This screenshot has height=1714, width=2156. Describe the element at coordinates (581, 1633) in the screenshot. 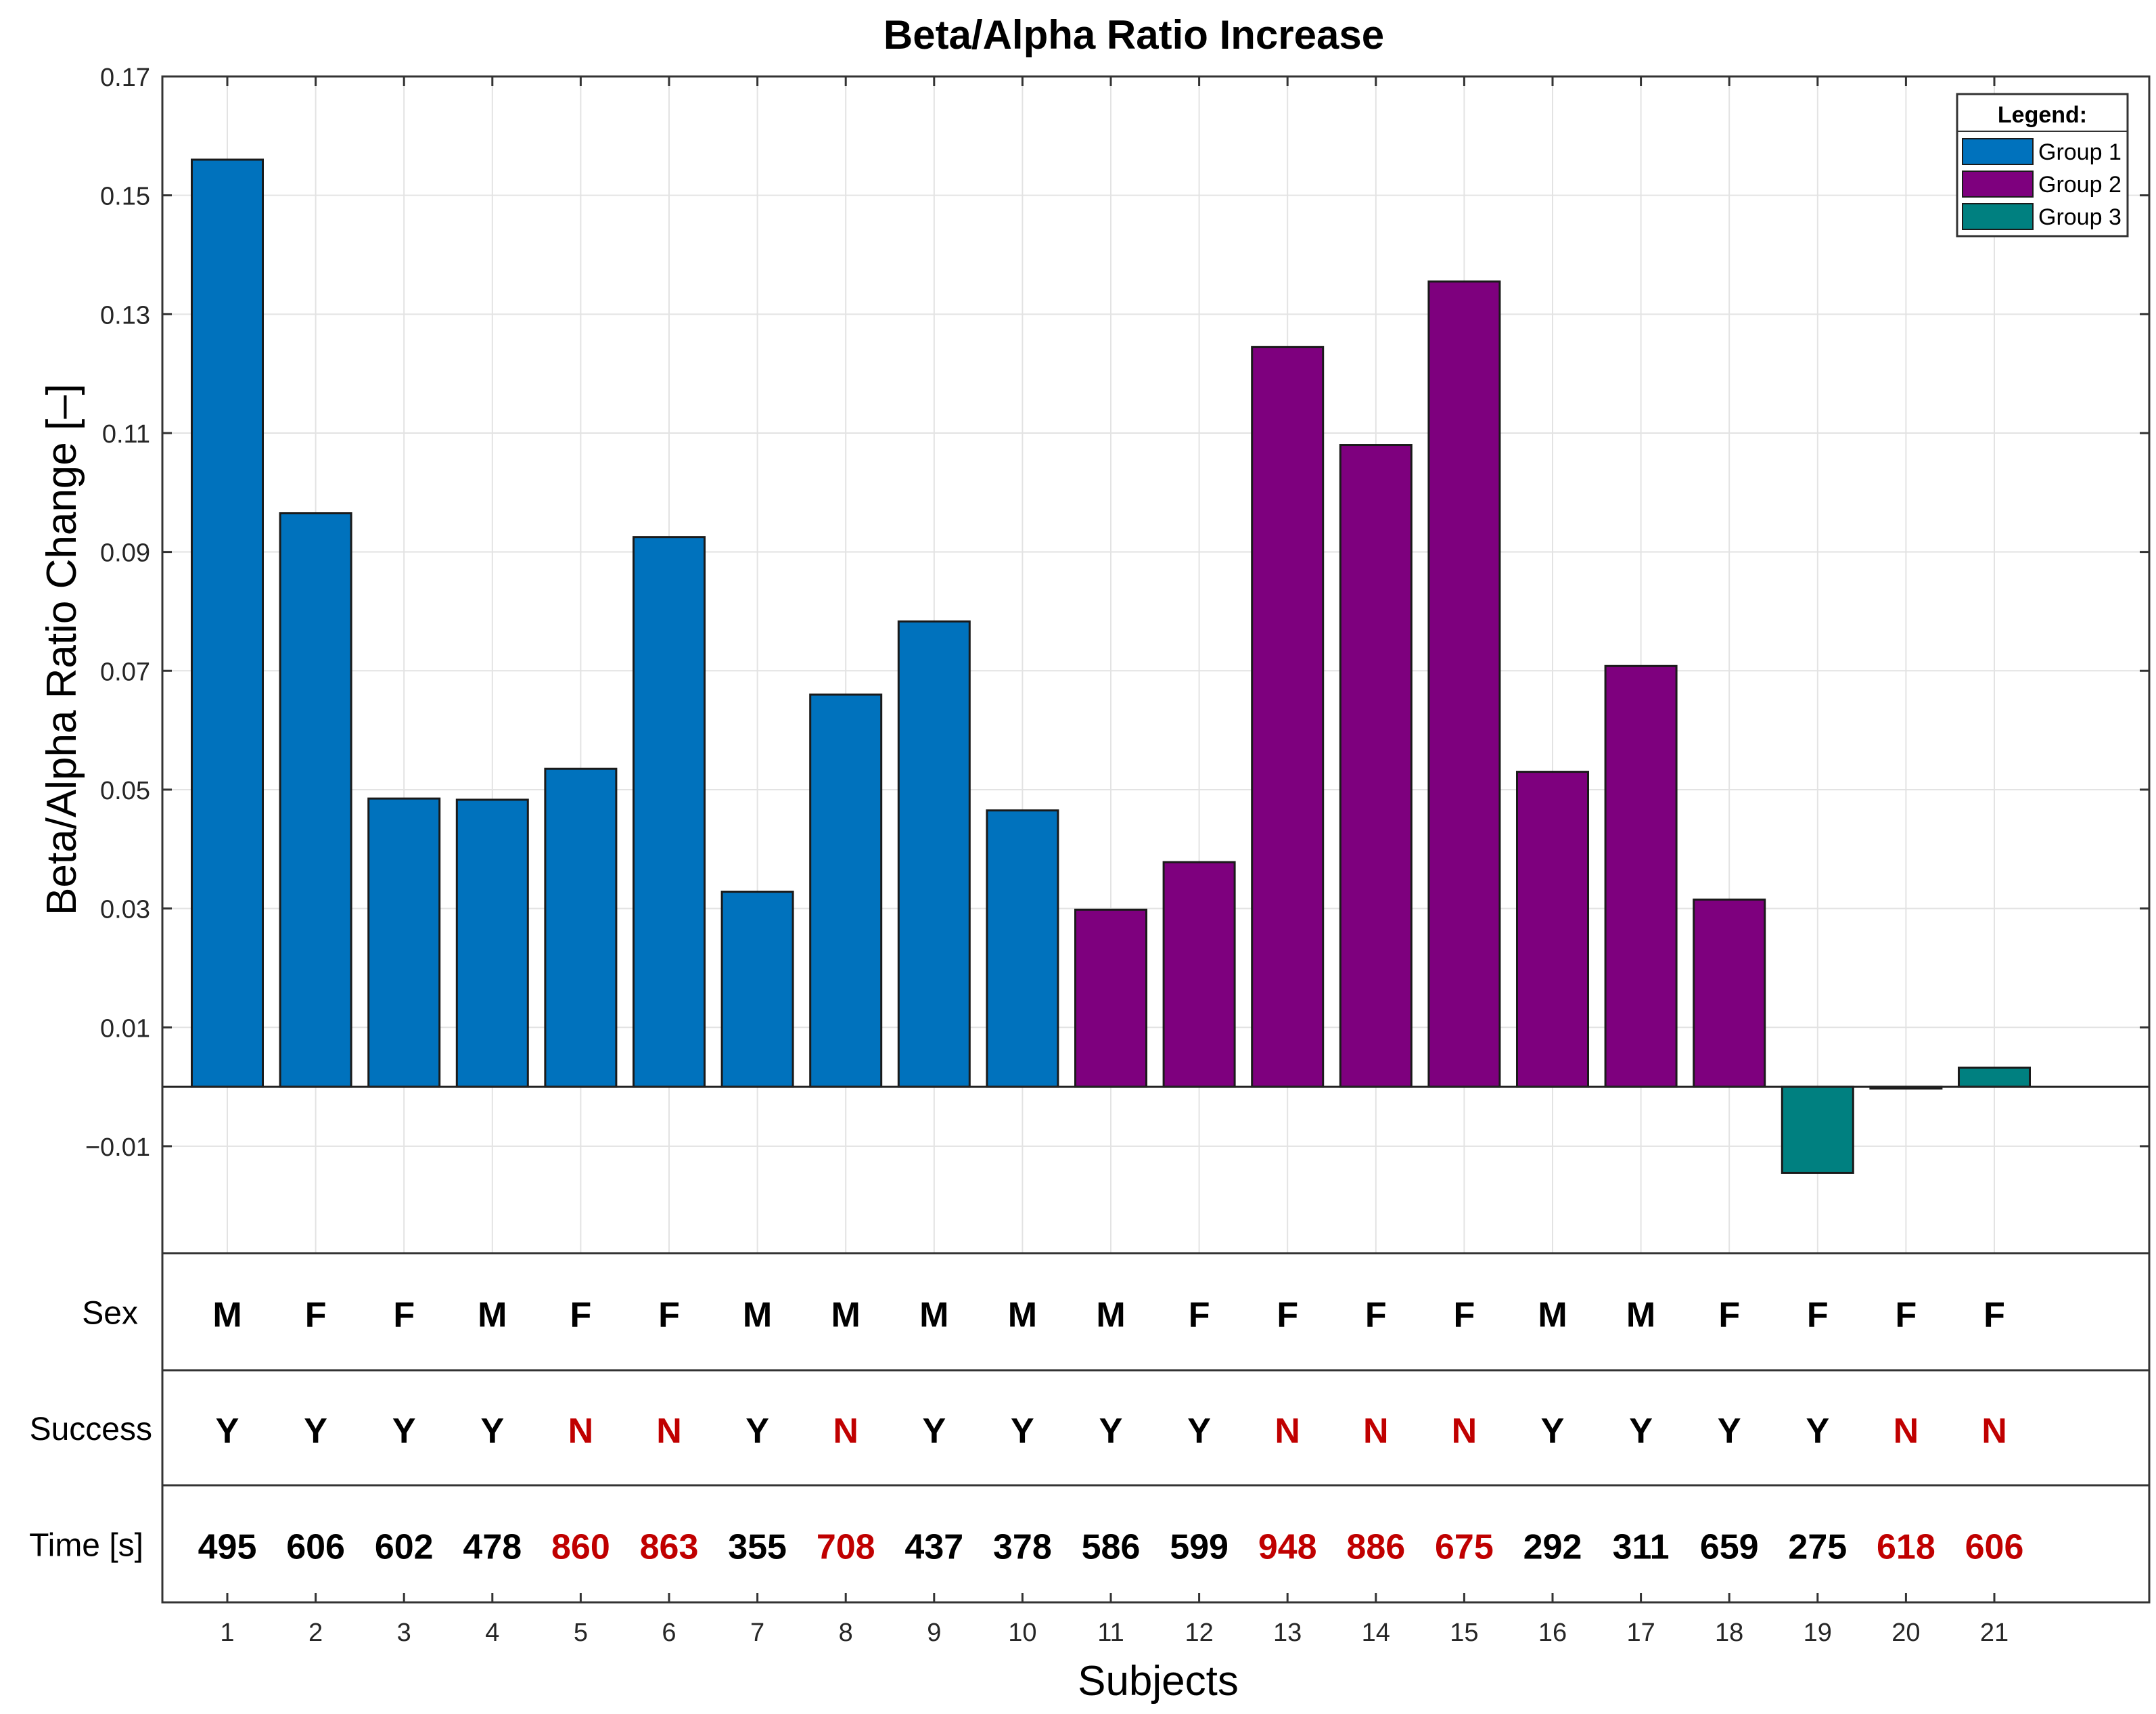

I see `x-tick-label: 5` at that location.